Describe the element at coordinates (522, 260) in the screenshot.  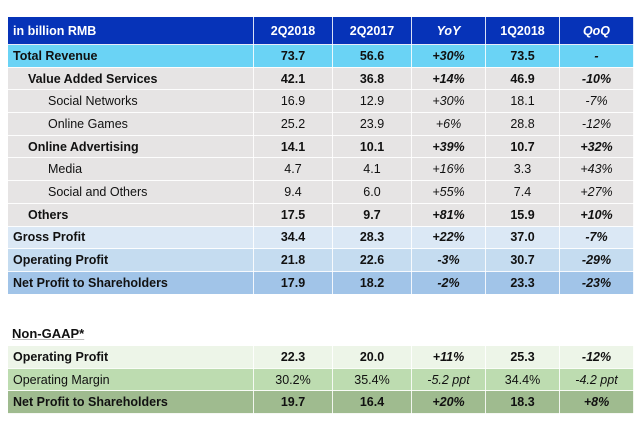
I see `cell-1q2018: 30.7` at that location.